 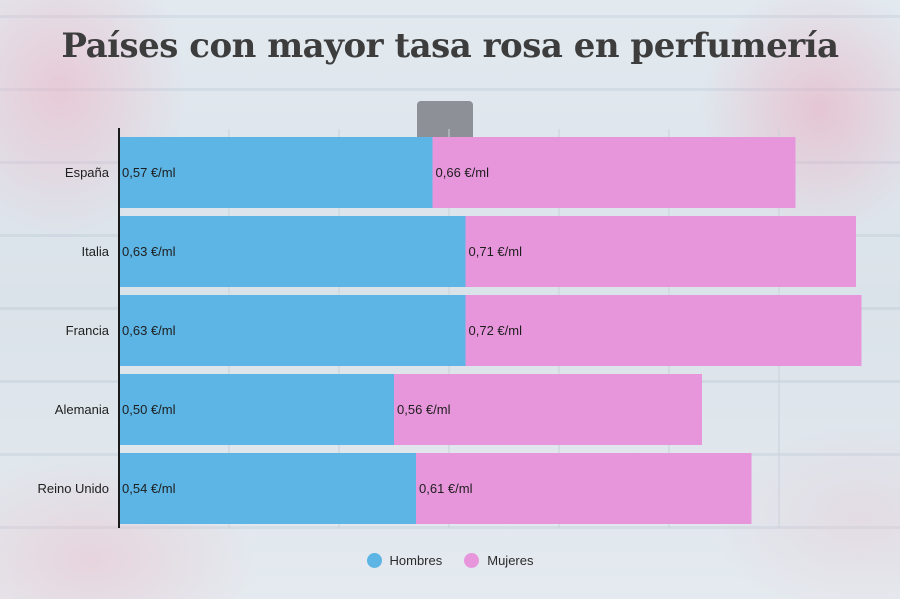 I want to click on data-label-mujeres: 0,56 €/ml, so click(x=424, y=409).